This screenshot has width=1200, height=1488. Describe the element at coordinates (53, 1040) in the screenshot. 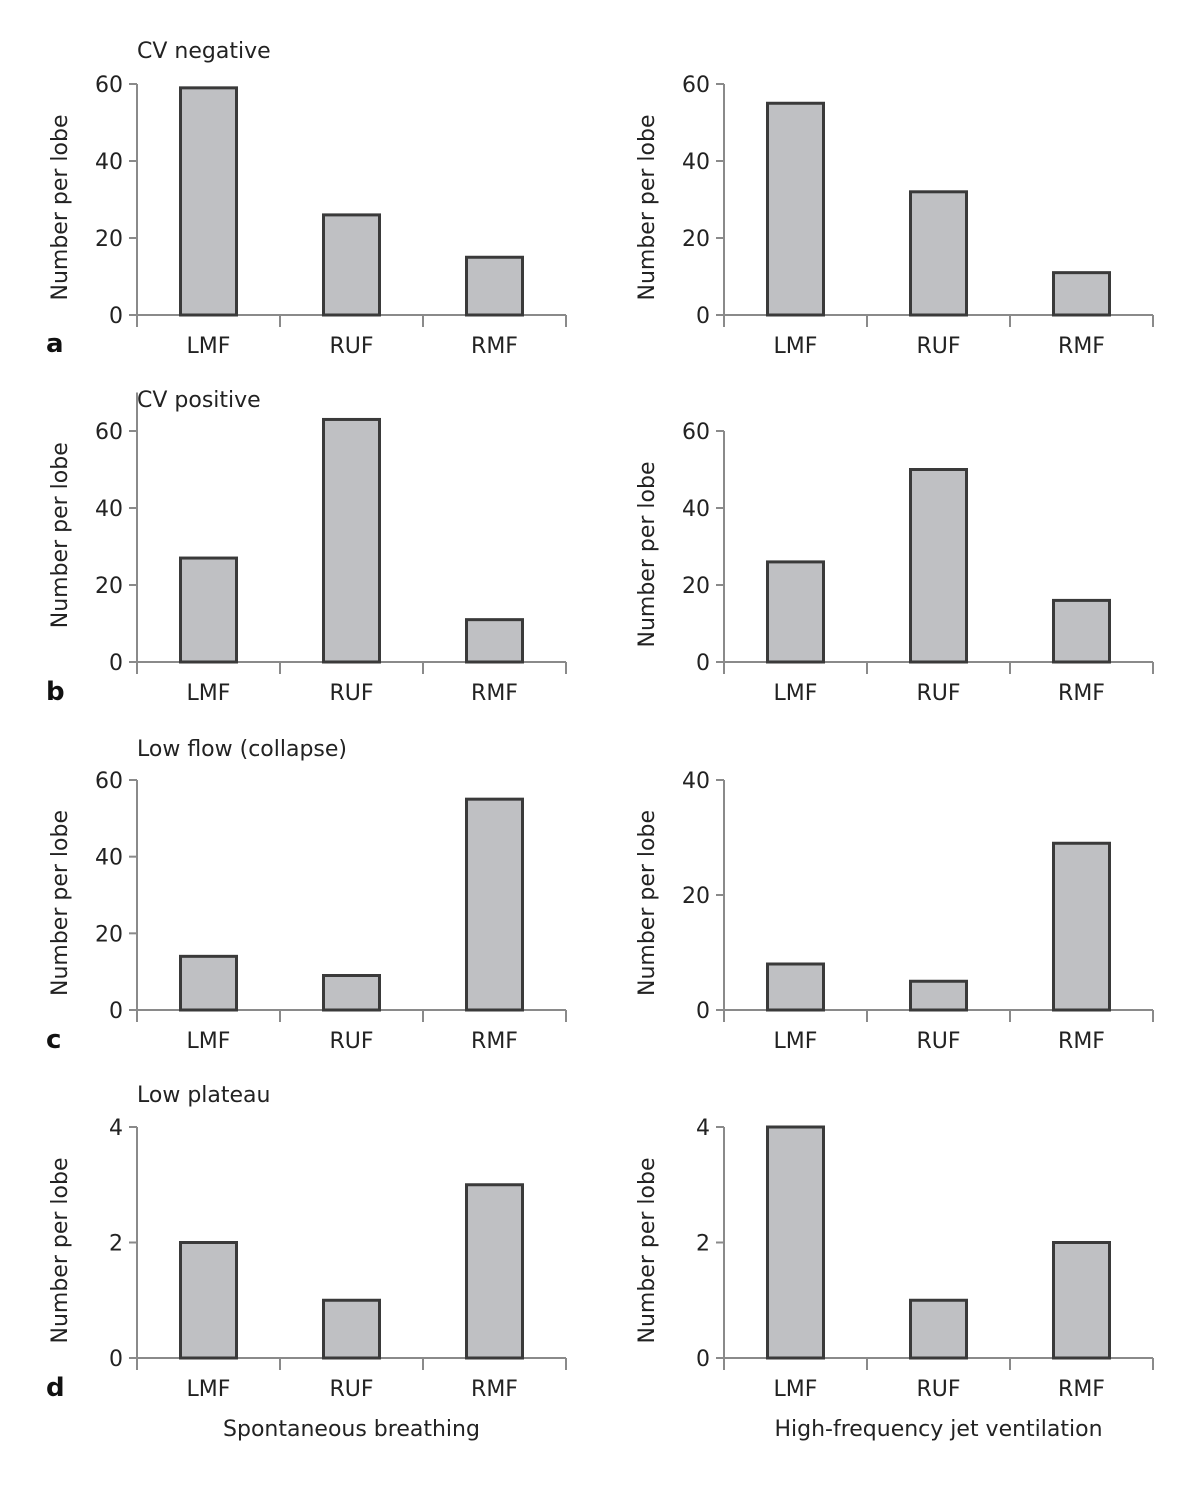

I see `panel-letter: c` at that location.